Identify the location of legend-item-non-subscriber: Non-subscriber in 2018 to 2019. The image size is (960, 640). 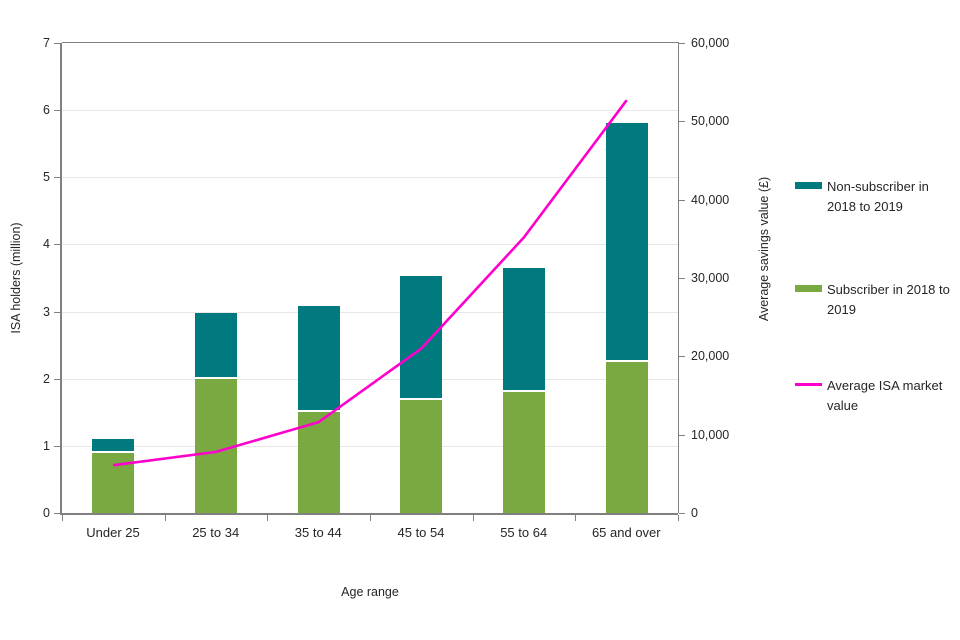
(877, 197).